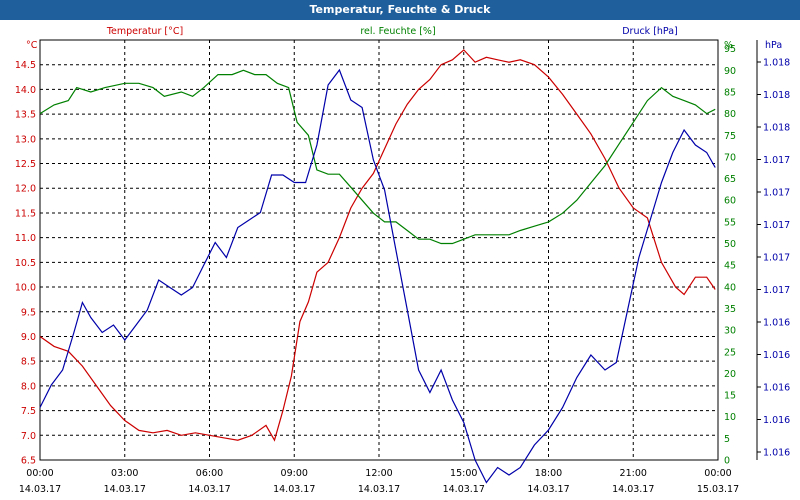 This screenshot has height=500, width=800. I want to click on humidity-tick-label: 20, so click(730, 374).